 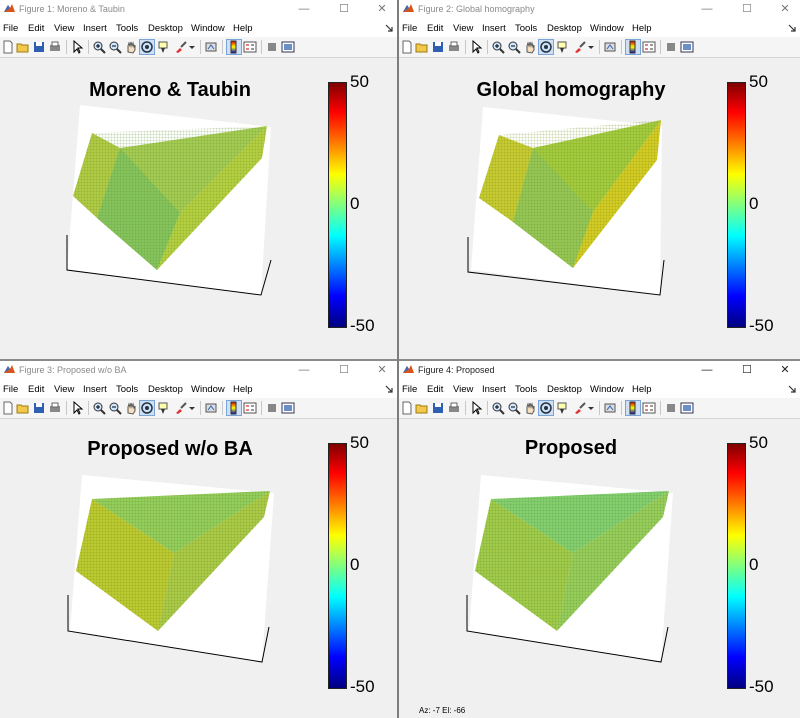 I want to click on title-bar: Figure 1: Moreno & Taubin — ☐ ✕, so click(x=198, y=9).